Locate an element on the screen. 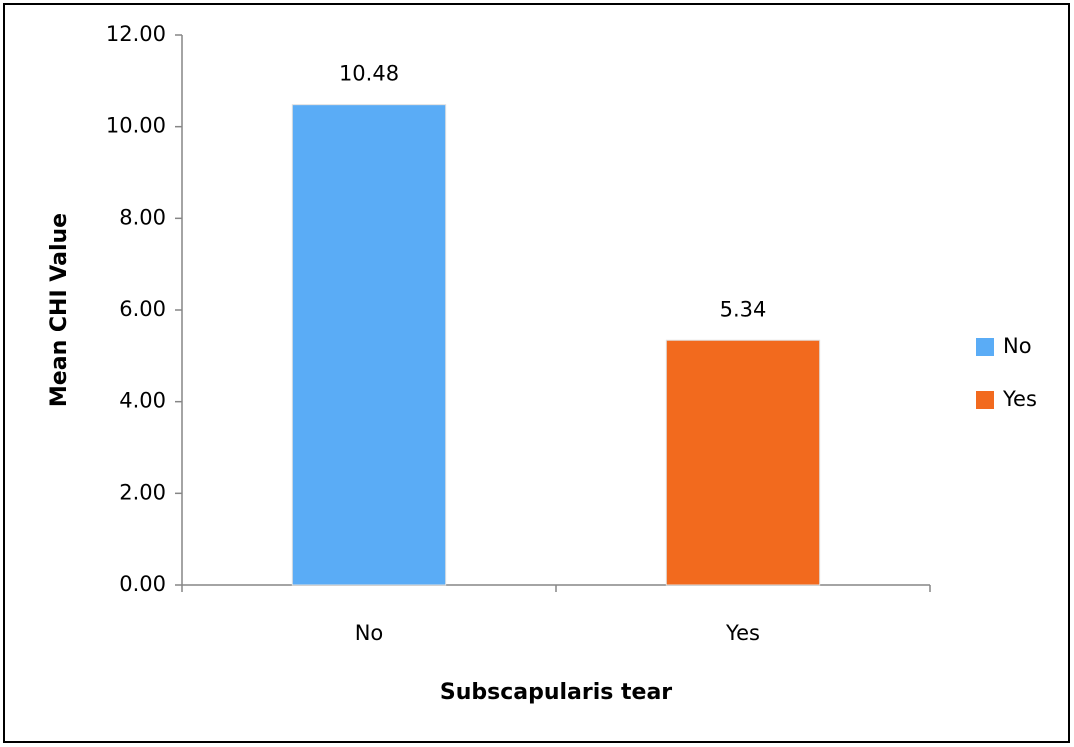  y-tick-label: 6.00 is located at coordinates (142, 309).